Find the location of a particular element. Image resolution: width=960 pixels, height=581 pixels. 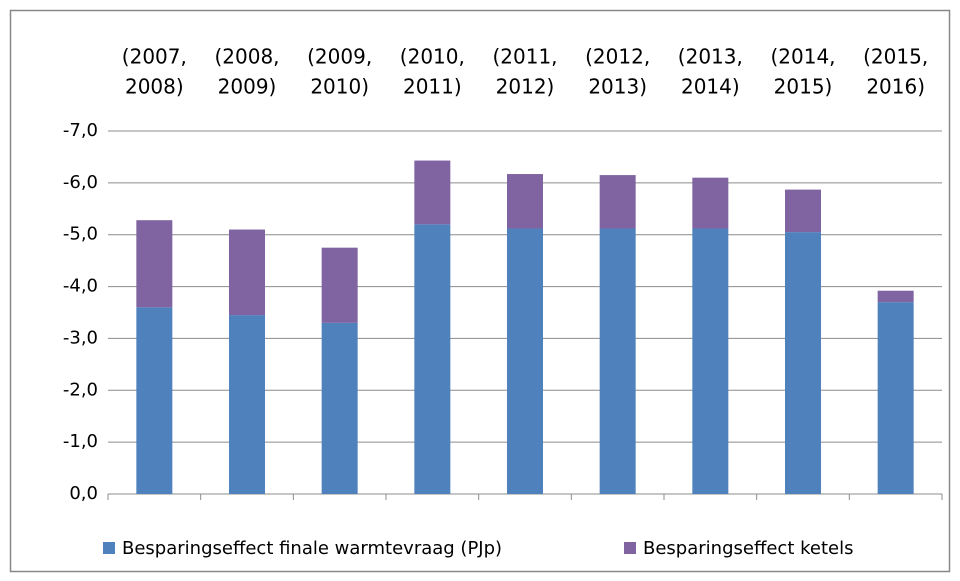

x-tick-label: 2011) is located at coordinates (432, 87).